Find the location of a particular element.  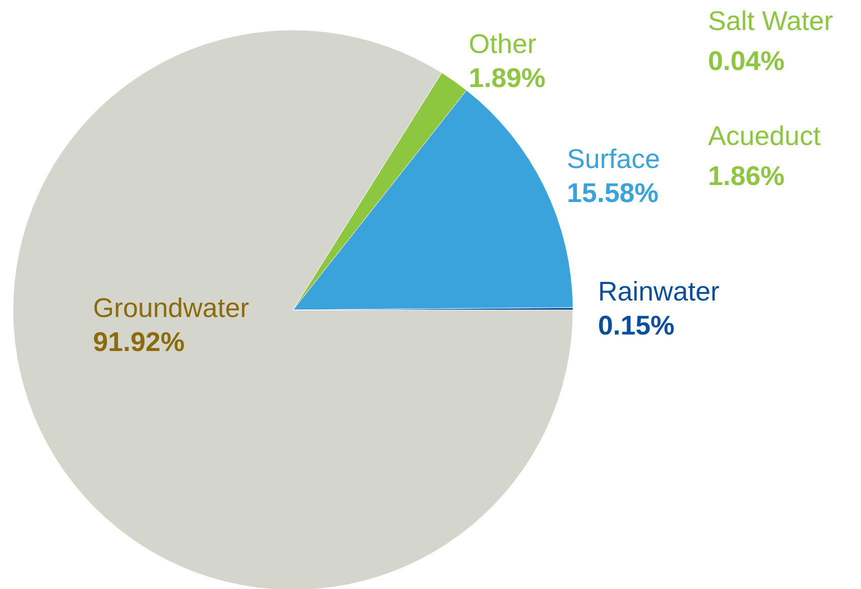

data-label: 91.92% is located at coordinates (139, 342).